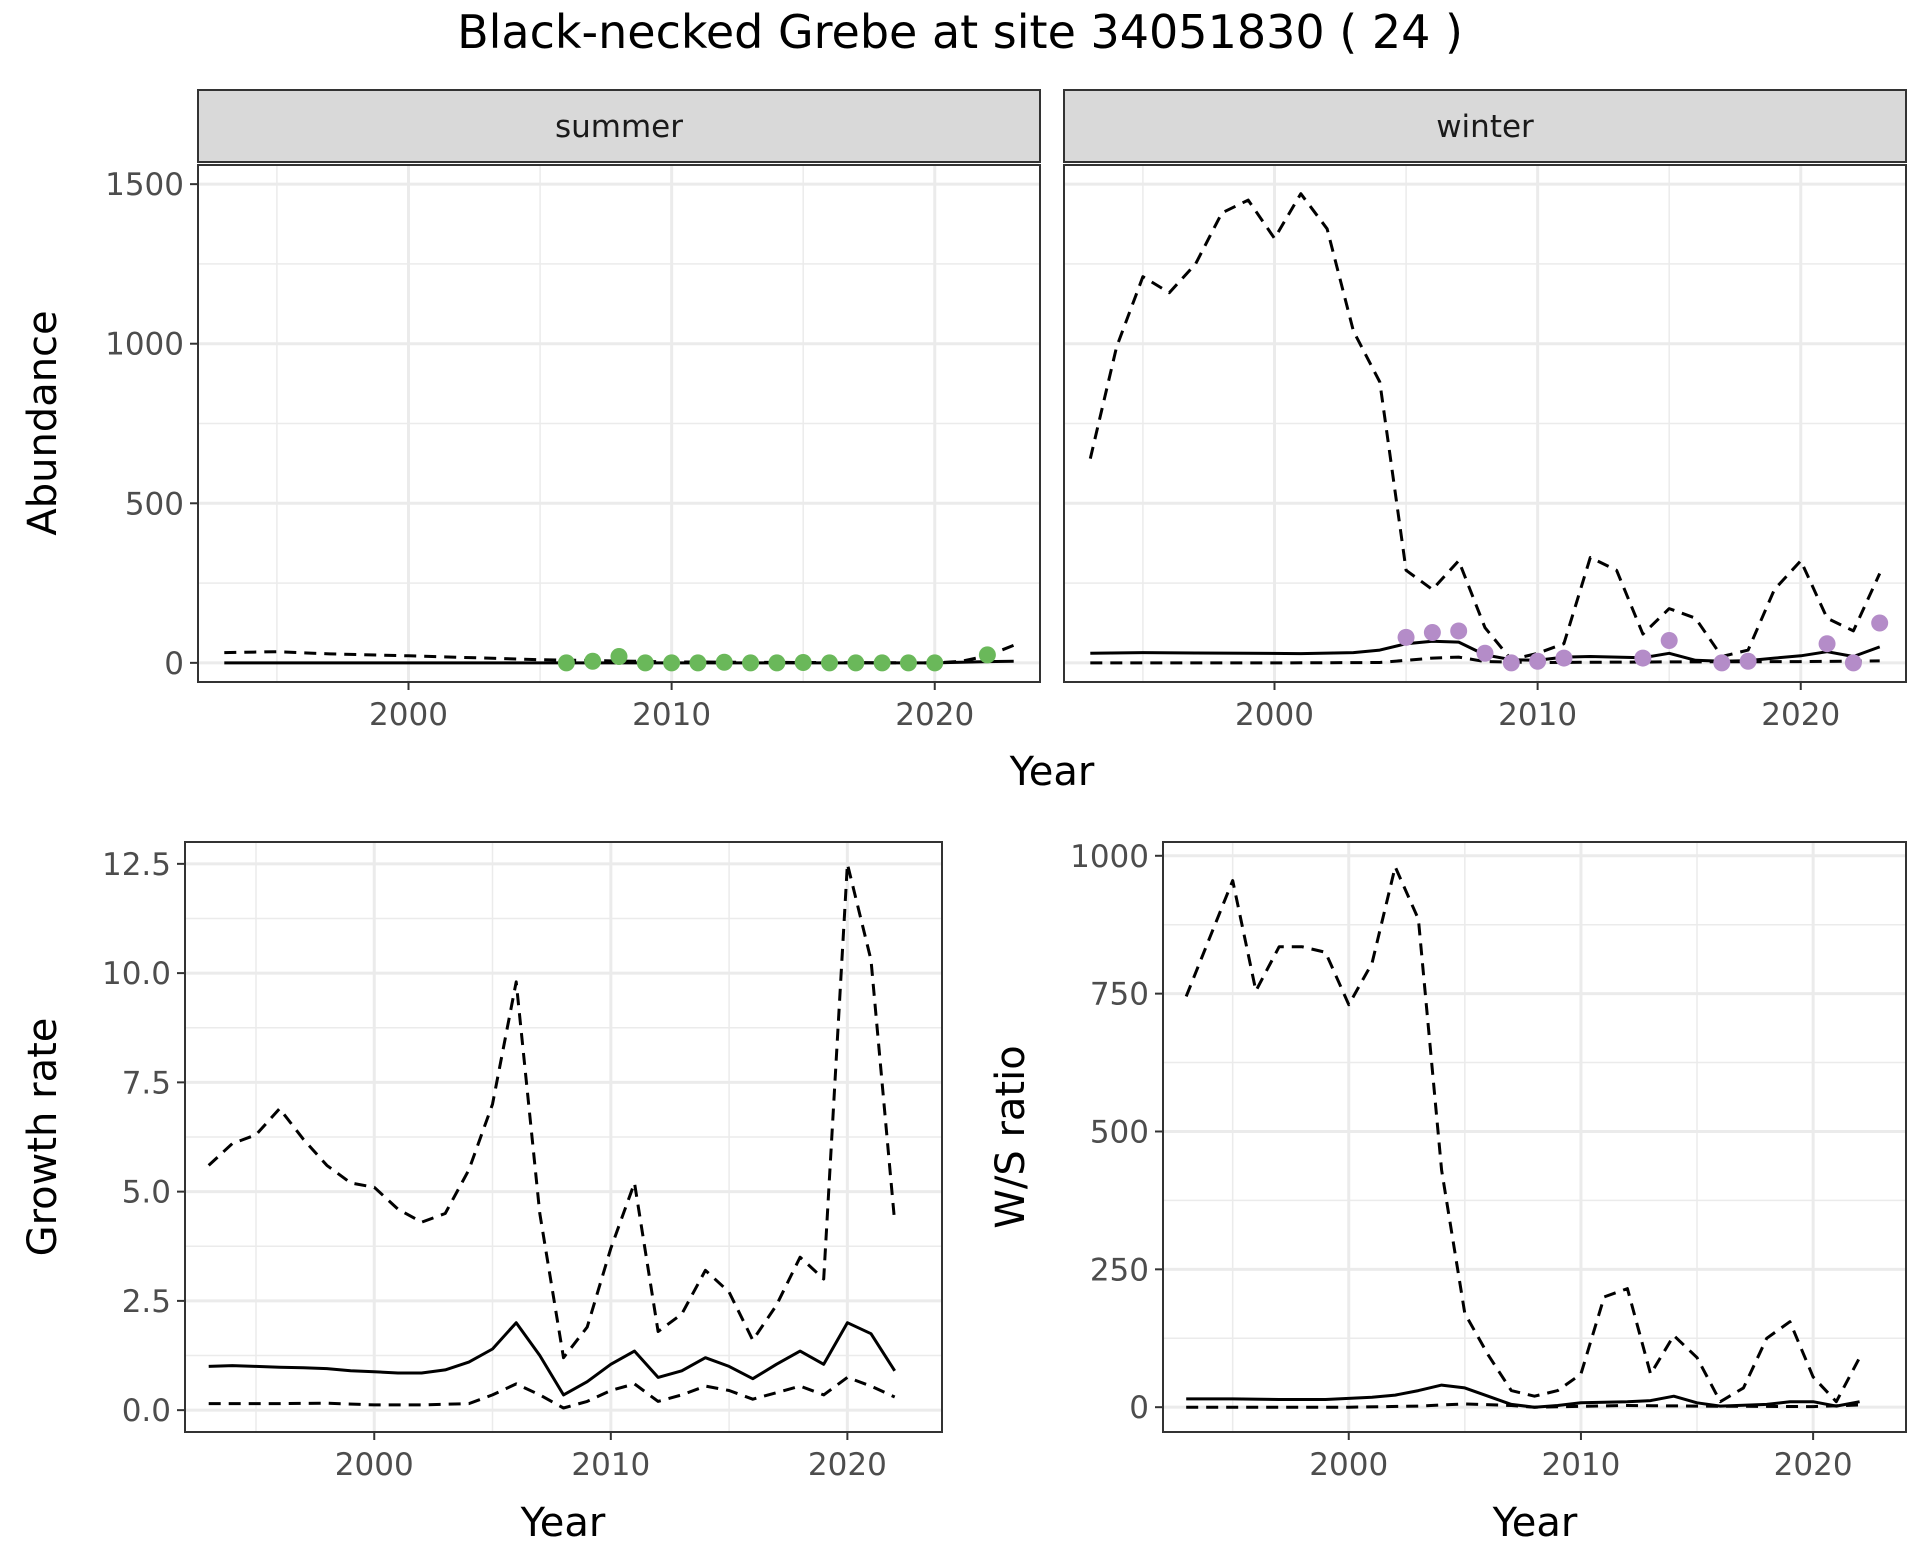 This screenshot has width=1920, height=1560. Describe the element at coordinates (146, 1193) in the screenshot. I see `y-tick-label: 5.0` at that location.